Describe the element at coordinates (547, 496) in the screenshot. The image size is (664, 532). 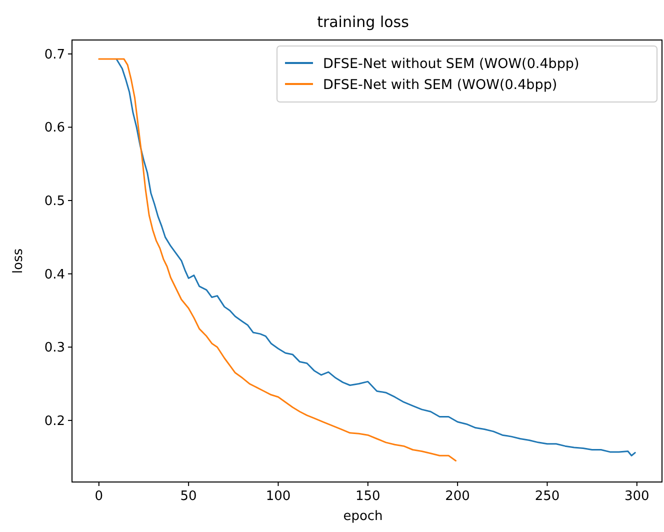
I see `x-tick-label: 250` at that location.